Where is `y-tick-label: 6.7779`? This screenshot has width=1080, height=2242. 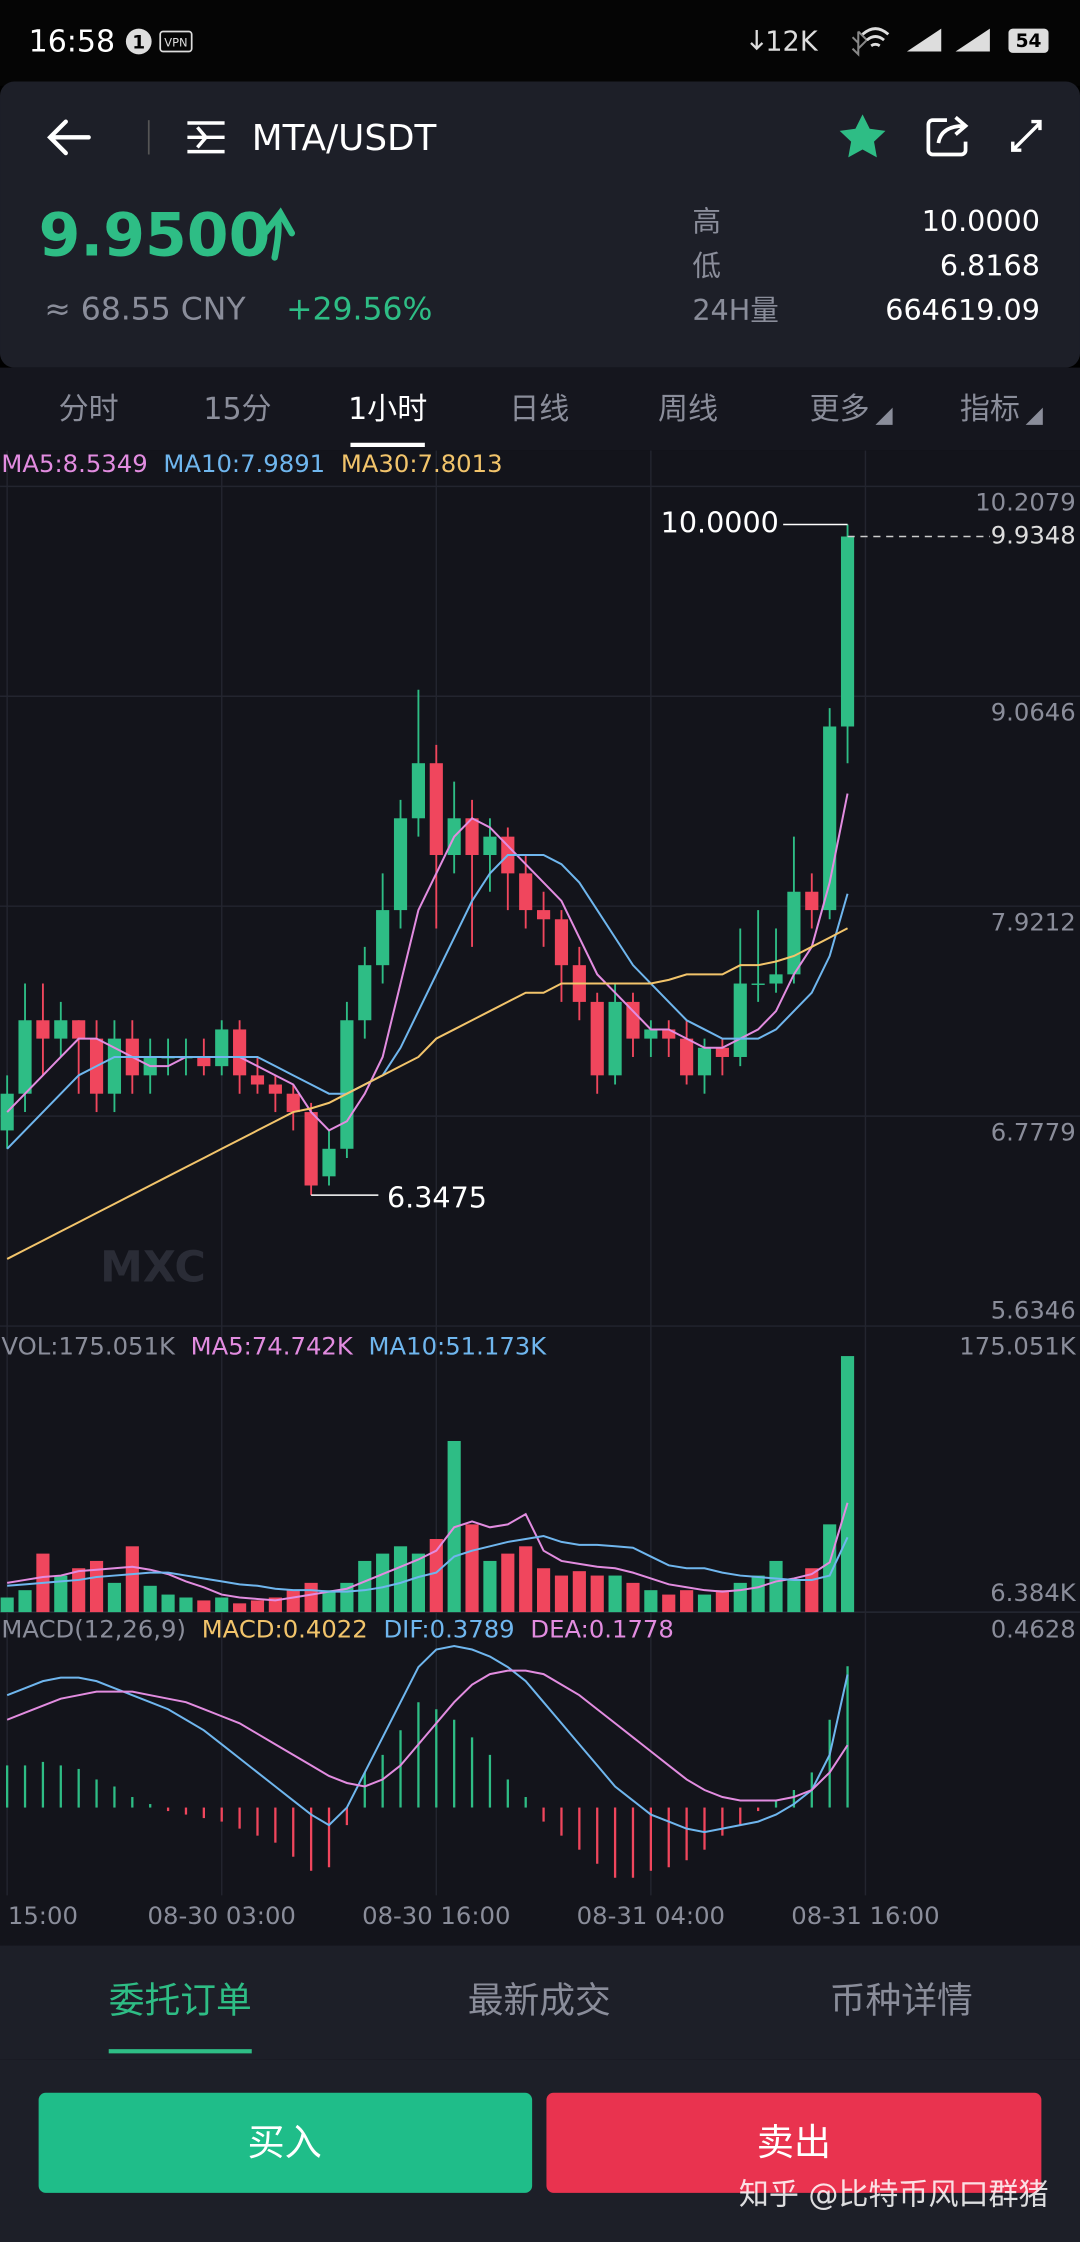
y-tick-label: 6.7779 is located at coordinates (1033, 1131).